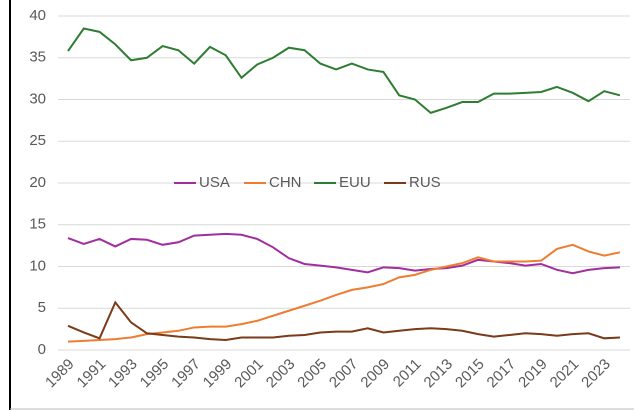 Image resolution: width=634 pixels, height=410 pixels. Describe the element at coordinates (37, 140) in the screenshot. I see `y-tick-label: 25` at that location.